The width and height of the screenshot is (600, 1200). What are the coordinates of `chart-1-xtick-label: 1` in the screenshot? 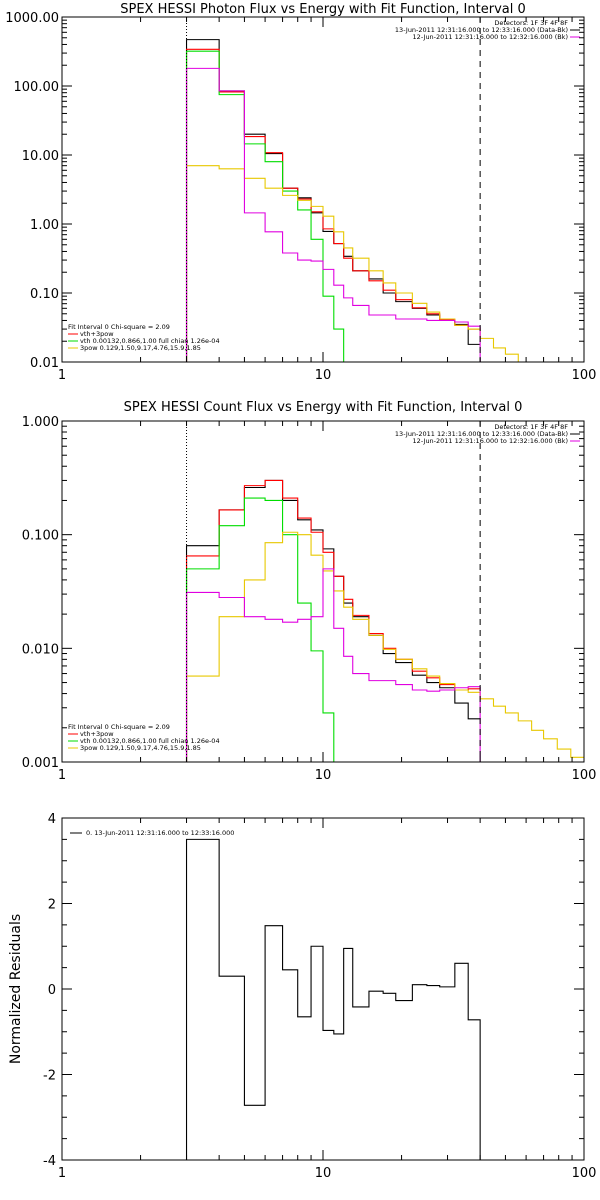 It's located at (62, 375).